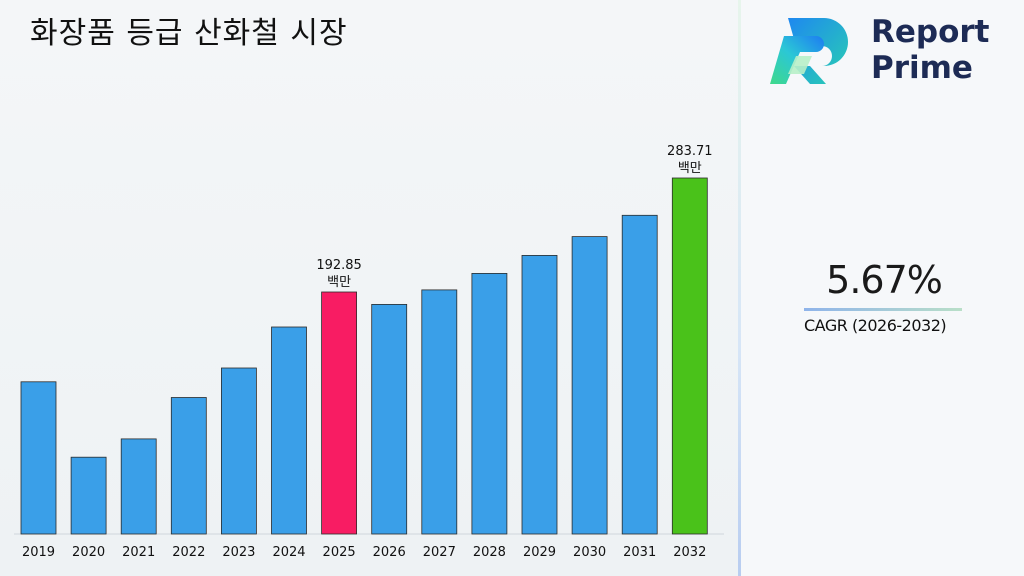 This screenshot has height=576, width=1024. I want to click on bar-2028, so click(489, 403).